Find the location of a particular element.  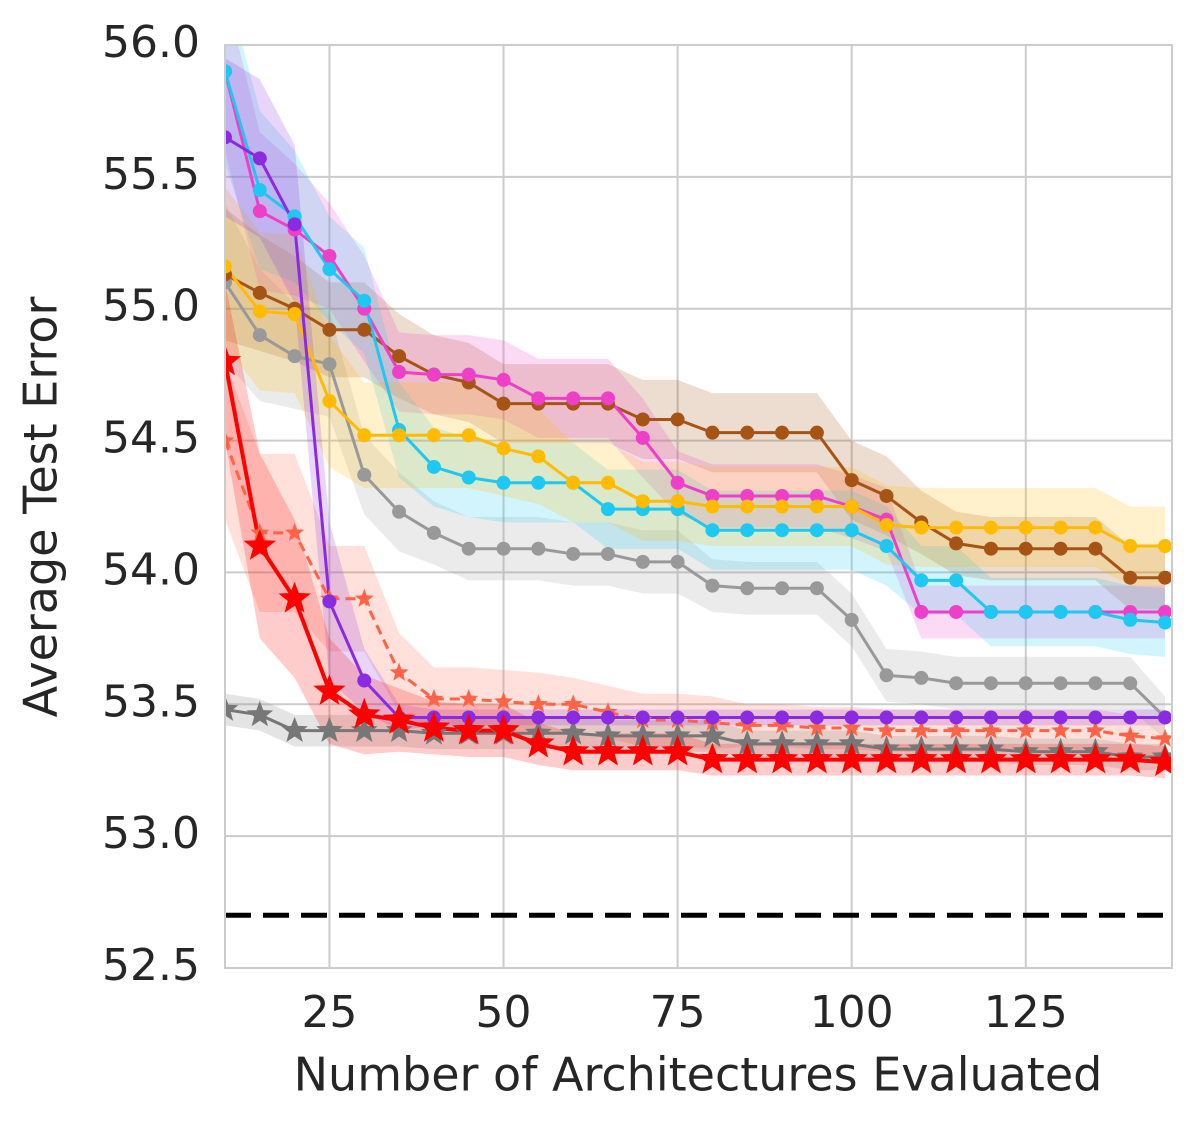

y-tick-label: 56.0 is located at coordinates (151, 42).